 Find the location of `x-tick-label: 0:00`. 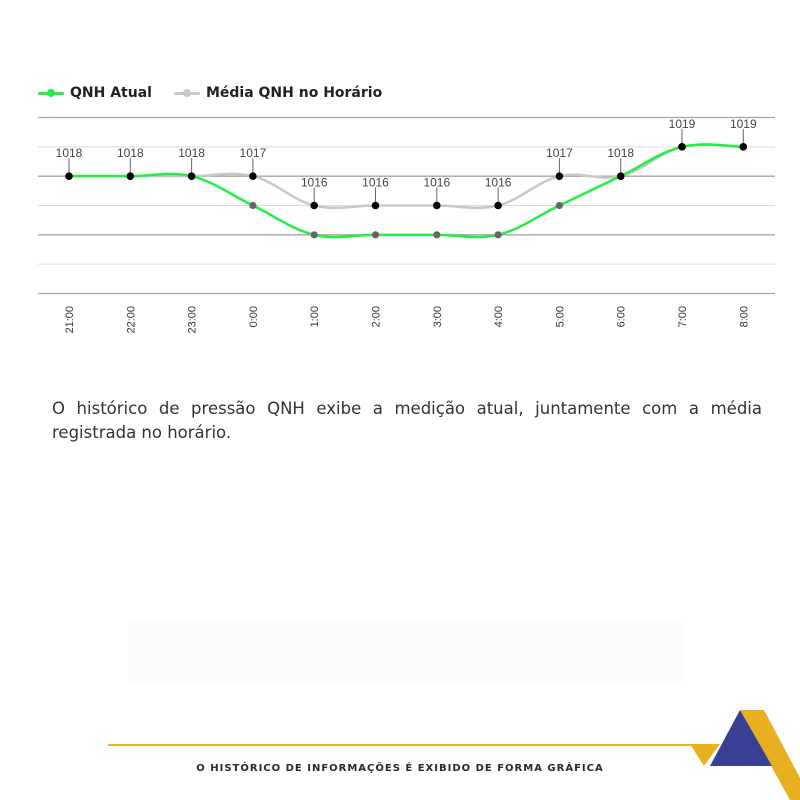

x-tick-label: 0:00 is located at coordinates (254, 316).